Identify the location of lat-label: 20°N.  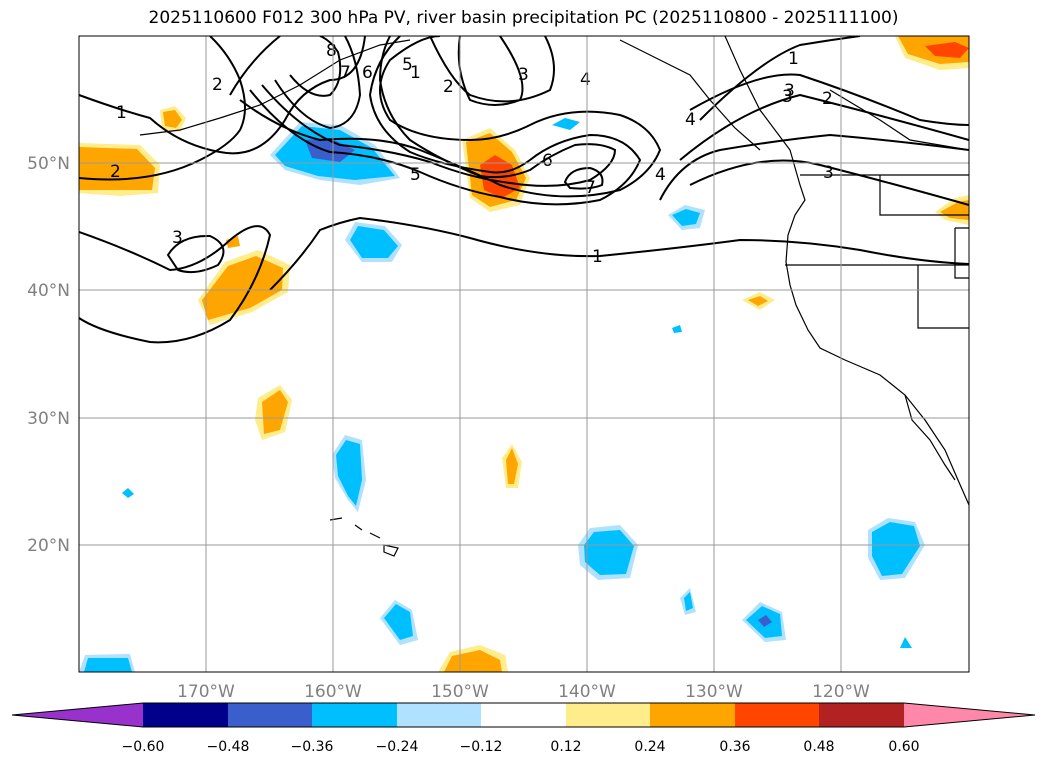
(48, 546).